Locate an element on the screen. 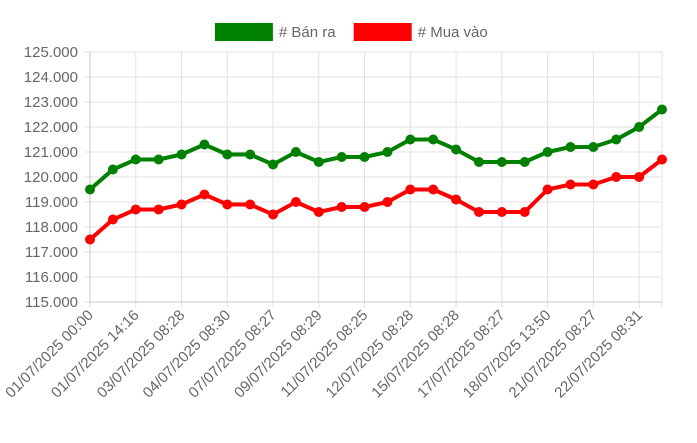 The image size is (697, 443). legend-item: # Bán ra is located at coordinates (275, 32).